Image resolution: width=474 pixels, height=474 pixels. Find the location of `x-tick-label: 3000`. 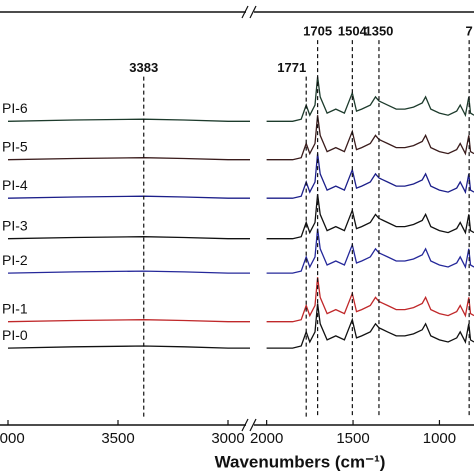

x-tick-label: 3000 is located at coordinates (227, 438).